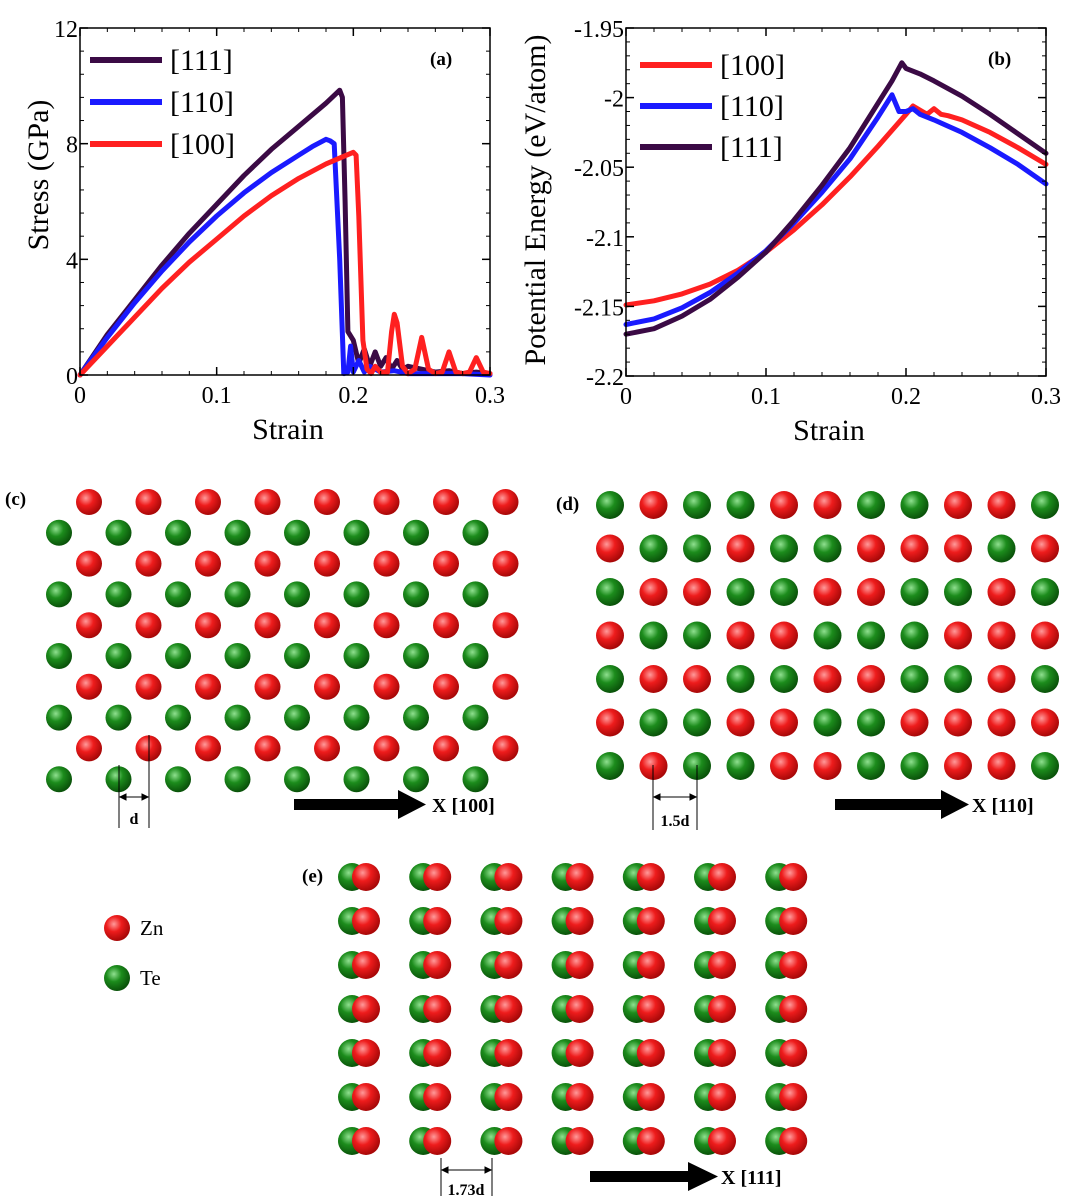  What do you see at coordinates (599, 30) in the screenshot?
I see `y-tick-label: -1.95` at bounding box center [599, 30].